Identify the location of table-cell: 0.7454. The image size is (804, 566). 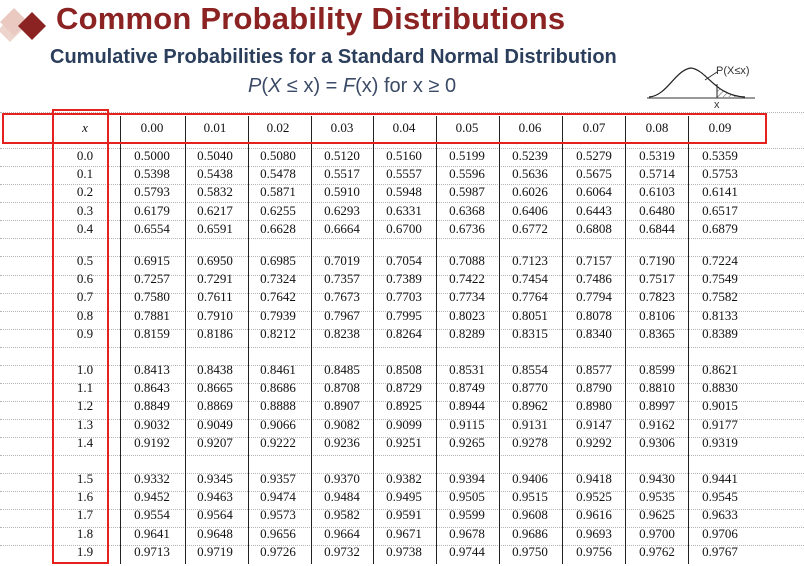
(530, 279).